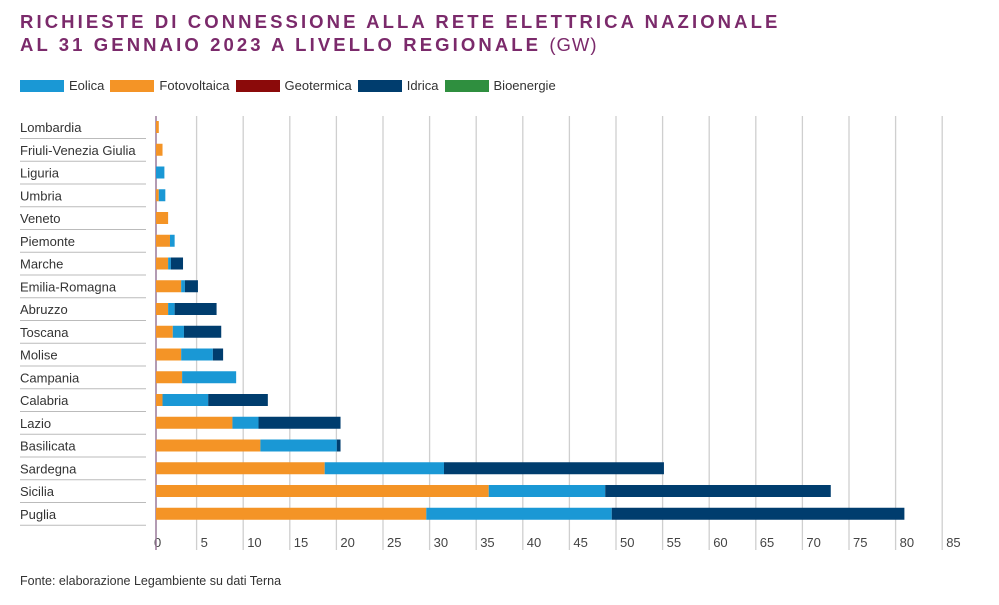 This screenshot has width=999, height=605. Describe the element at coordinates (157, 542) in the screenshot. I see `x-tick-label: 0` at that location.